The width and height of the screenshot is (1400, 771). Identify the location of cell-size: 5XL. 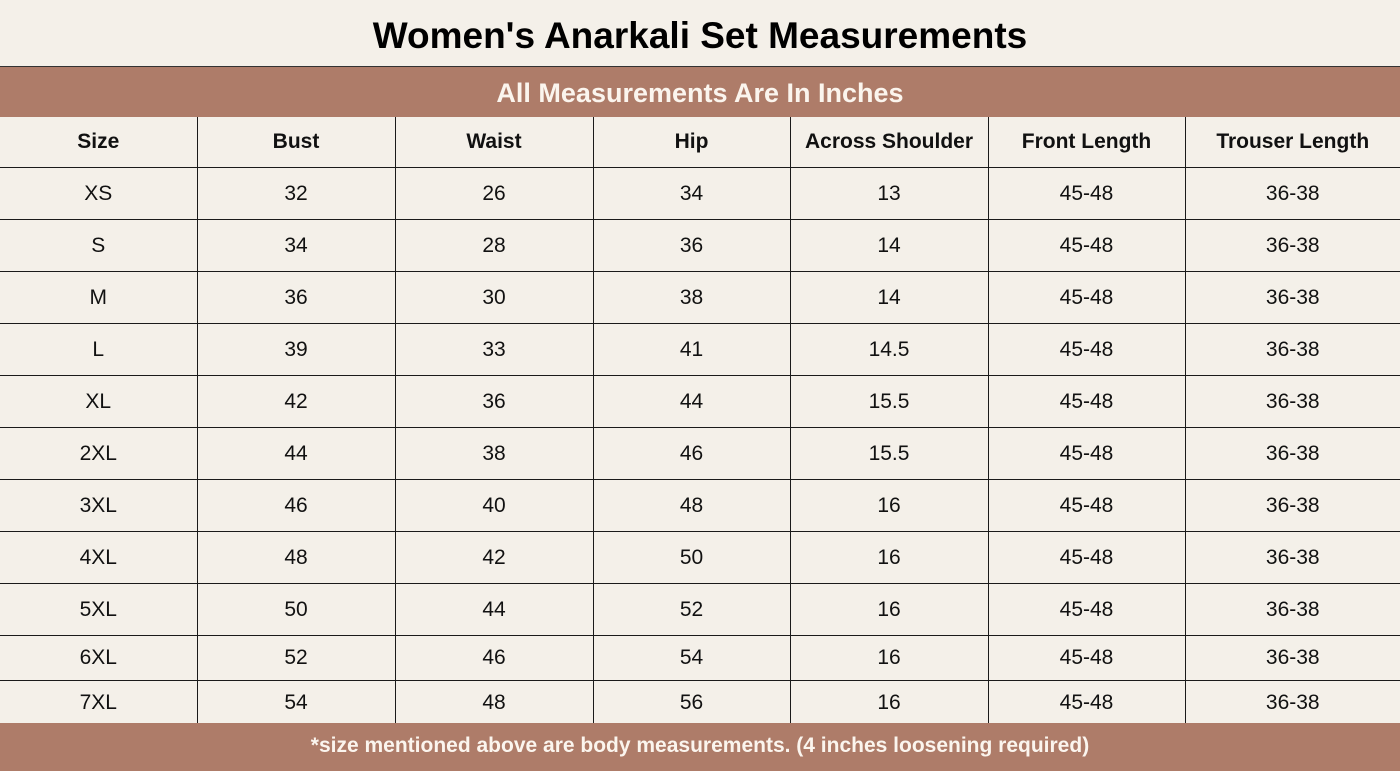
(99, 609).